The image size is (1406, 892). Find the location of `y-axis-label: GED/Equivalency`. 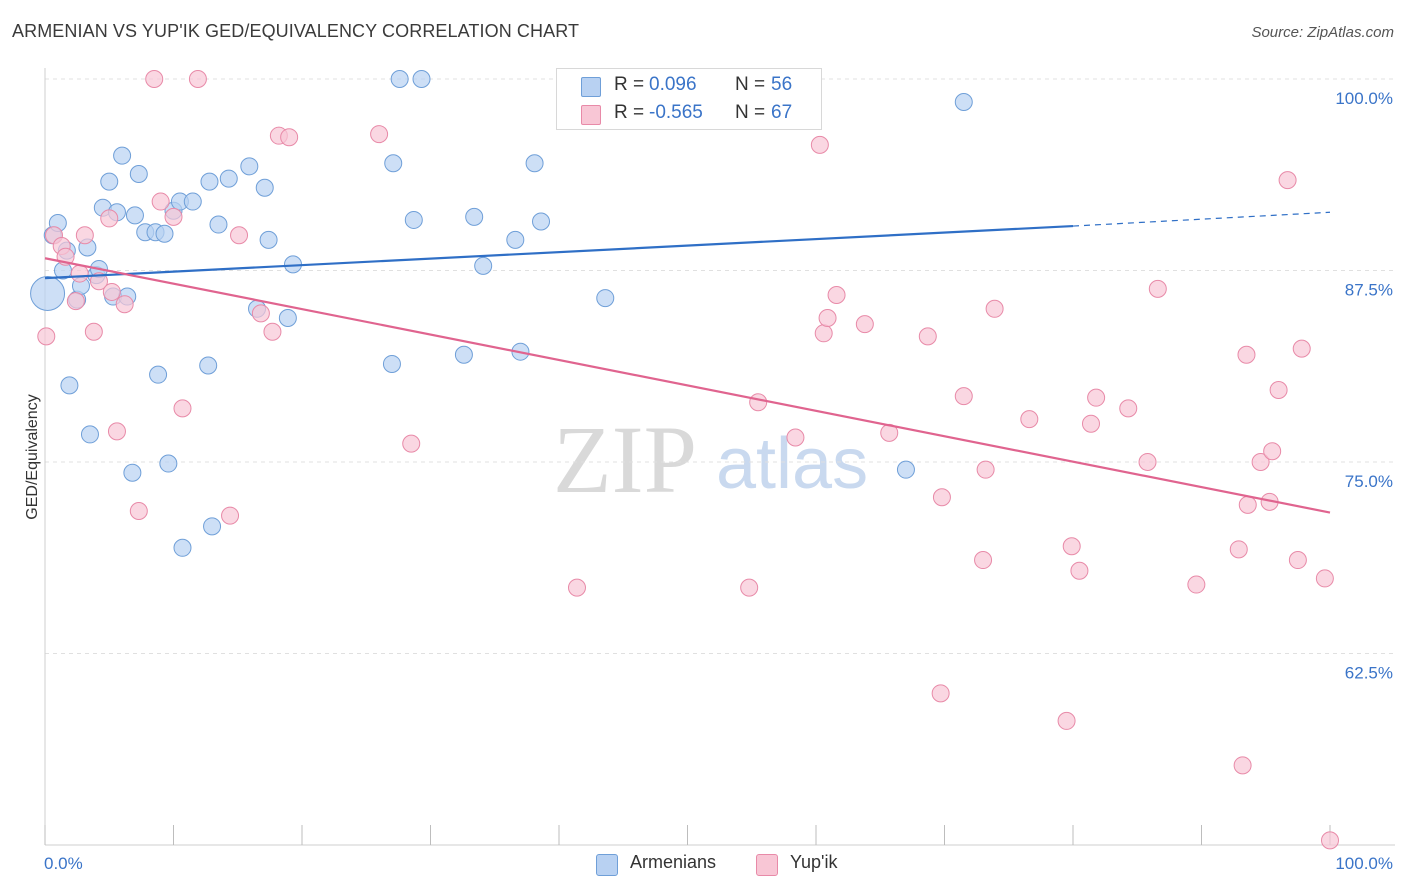

y-axis-label: GED/Equivalency is located at coordinates (32, 456).